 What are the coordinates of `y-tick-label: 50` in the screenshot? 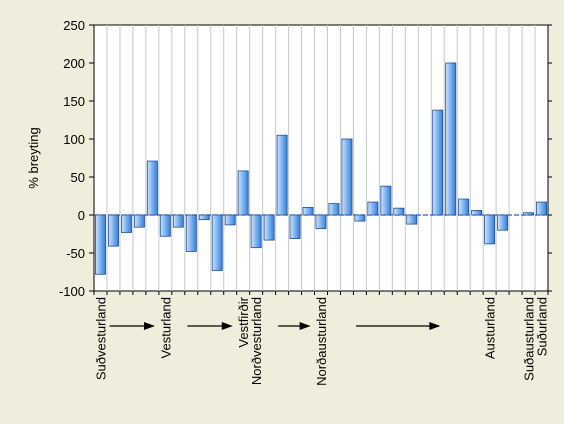 It's located at (78, 177).